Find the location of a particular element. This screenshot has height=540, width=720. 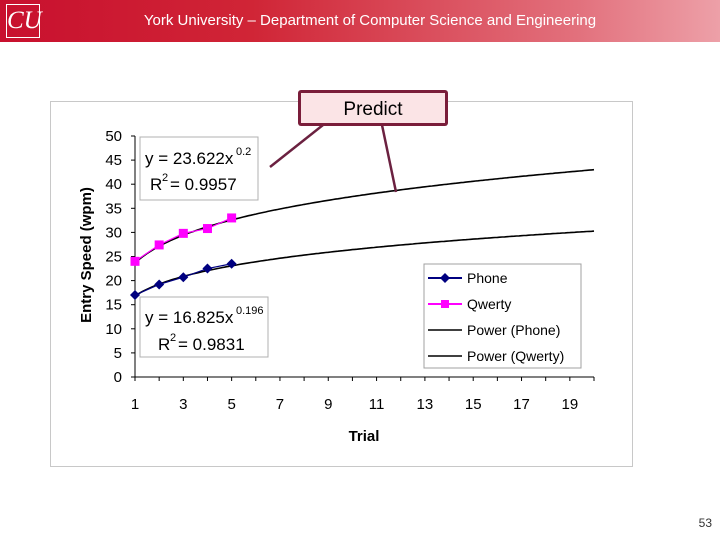

x-tick-label: 11 is located at coordinates (377, 404).